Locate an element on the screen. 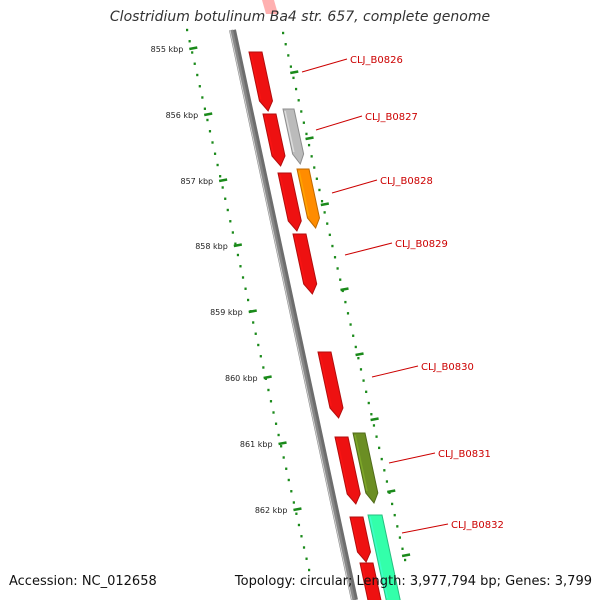  scale-tick-label: 862 kbp is located at coordinates (271, 510).